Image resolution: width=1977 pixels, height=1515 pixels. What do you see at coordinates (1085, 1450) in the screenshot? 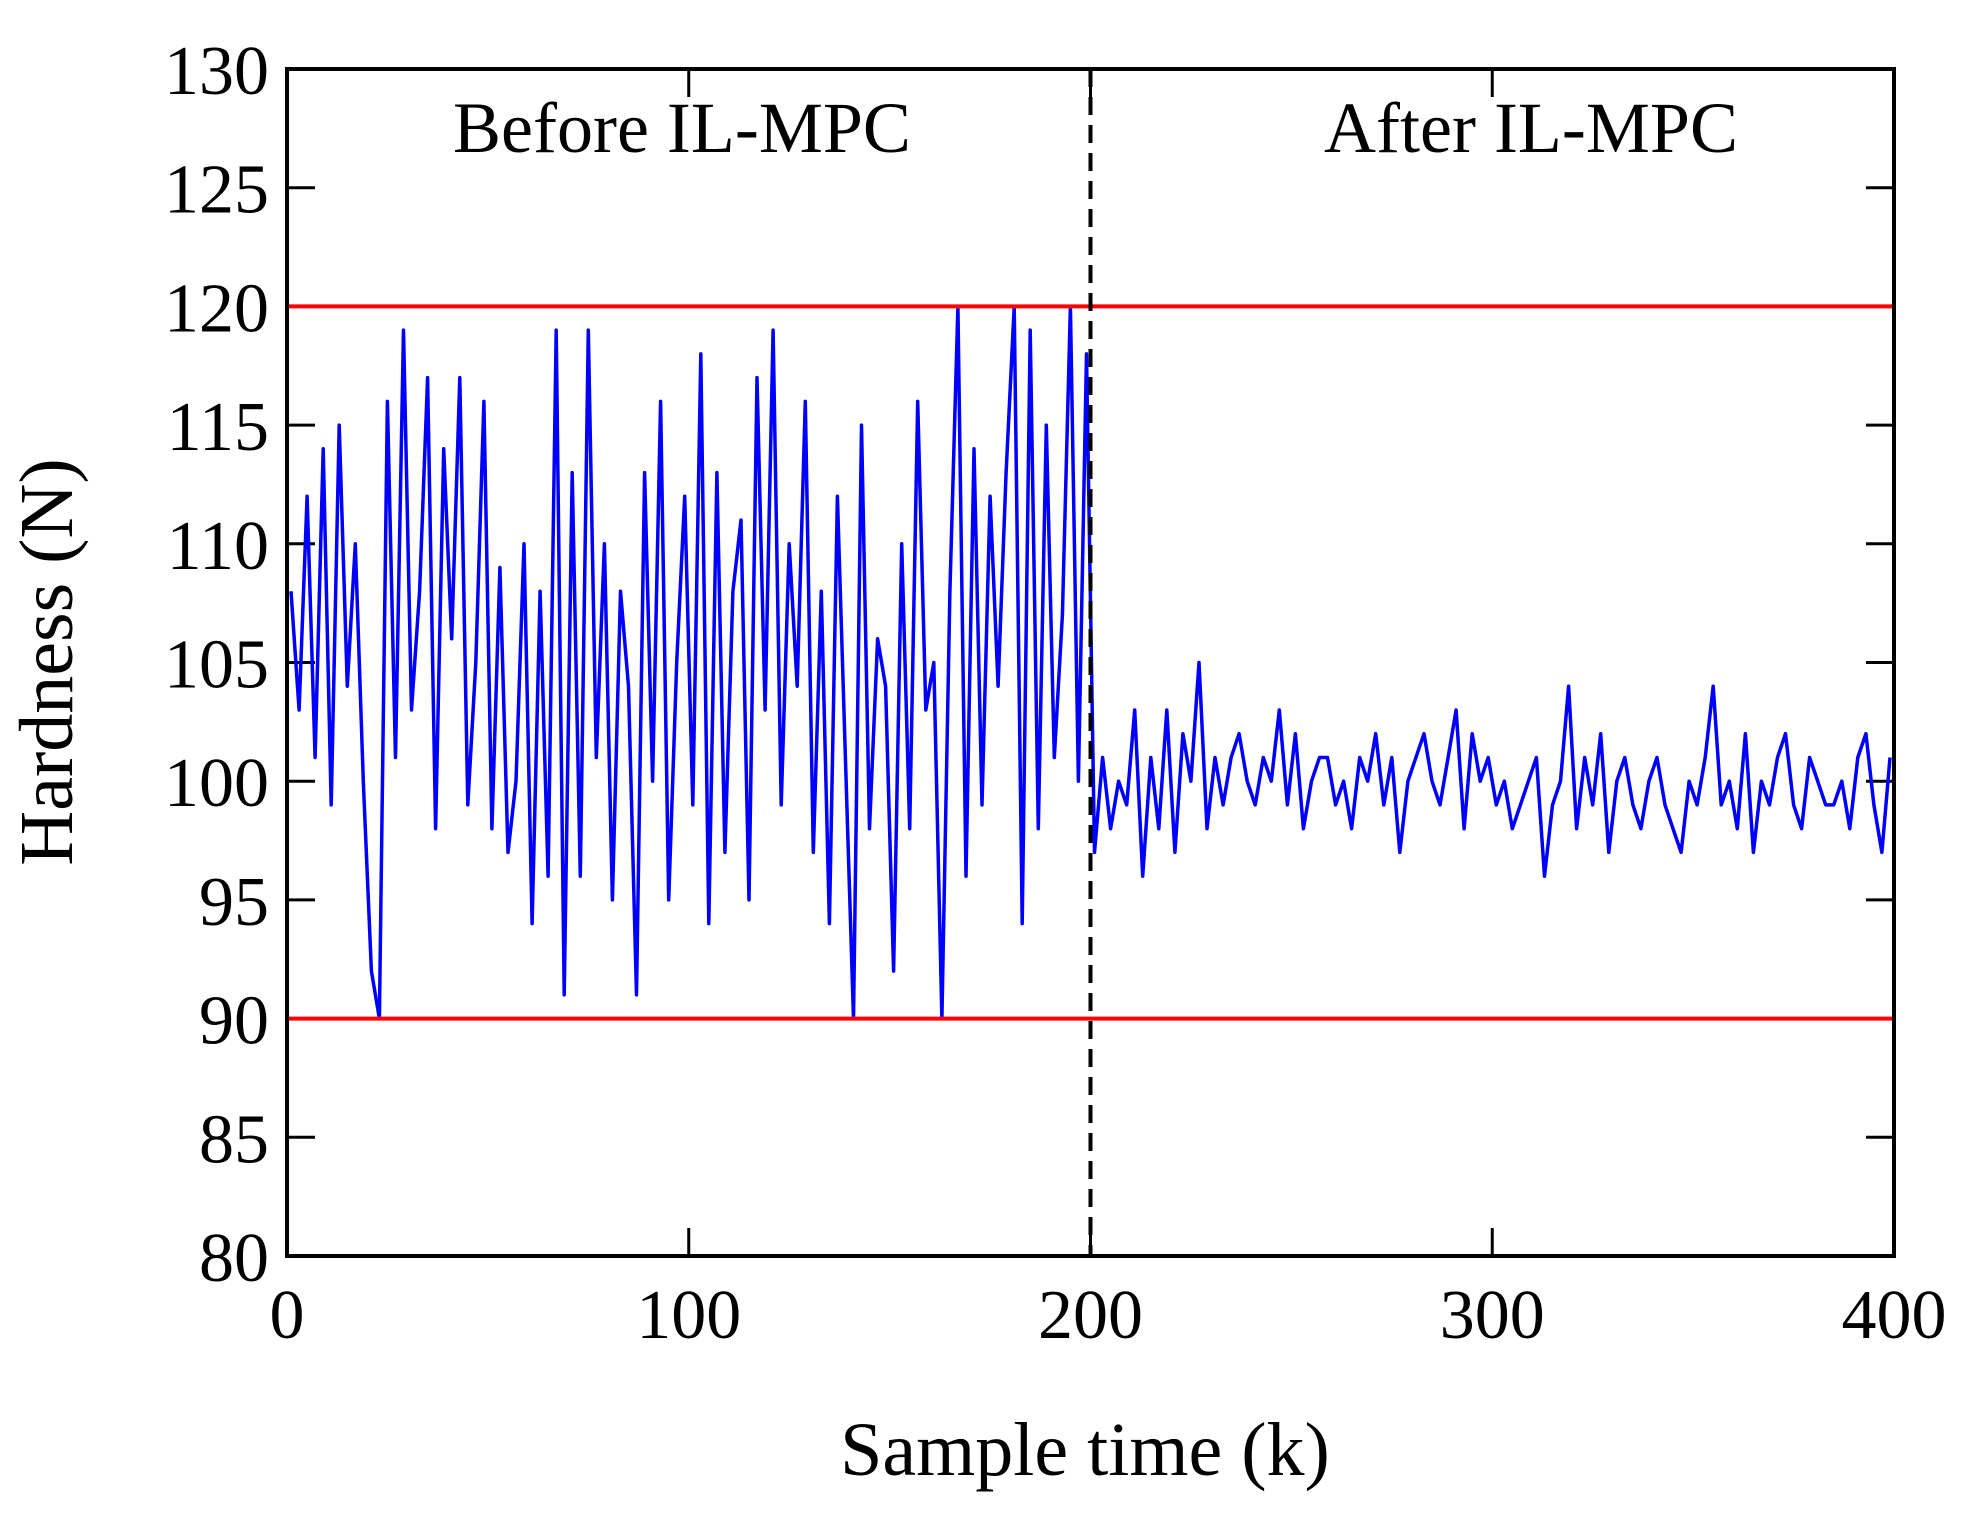
I see `x-axis-label: Sample time (k)` at bounding box center [1085, 1450].